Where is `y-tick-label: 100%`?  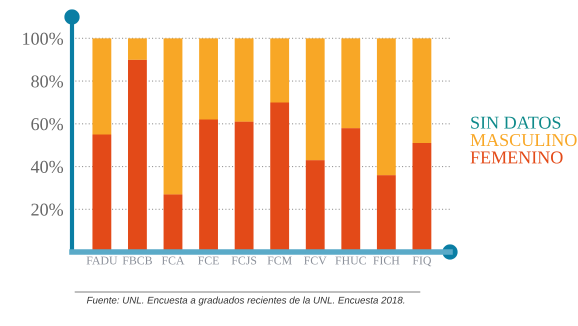 y-tick-label: 100% is located at coordinates (43, 38).